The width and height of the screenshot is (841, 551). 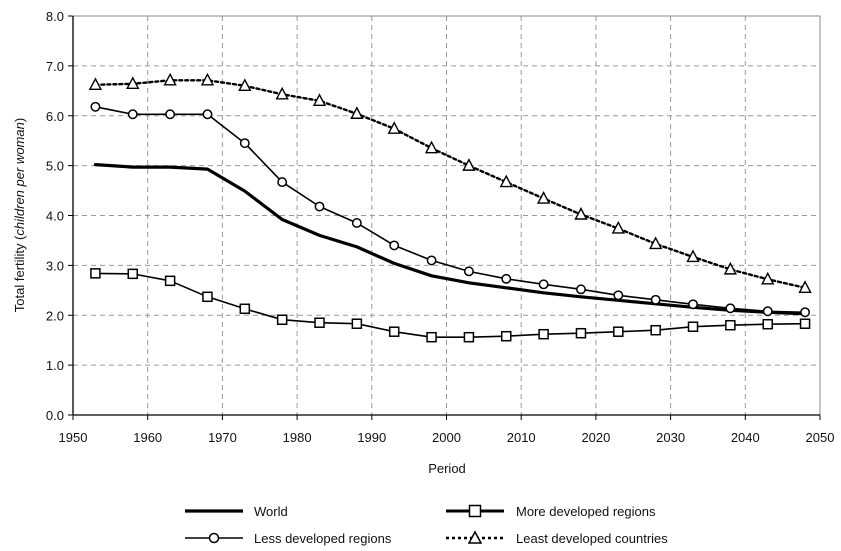 I want to click on legend-item-less-developed: Less developed regions, so click(x=288, y=538).